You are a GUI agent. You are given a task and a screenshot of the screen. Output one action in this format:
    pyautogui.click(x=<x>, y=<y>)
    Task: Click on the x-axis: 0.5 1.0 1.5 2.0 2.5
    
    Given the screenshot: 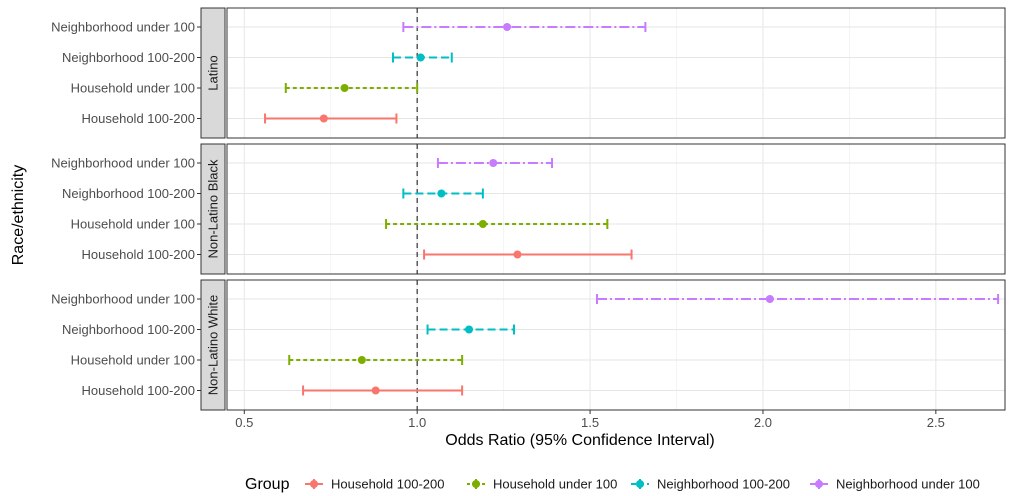 What is the action you would take?
    pyautogui.click(x=590, y=420)
    